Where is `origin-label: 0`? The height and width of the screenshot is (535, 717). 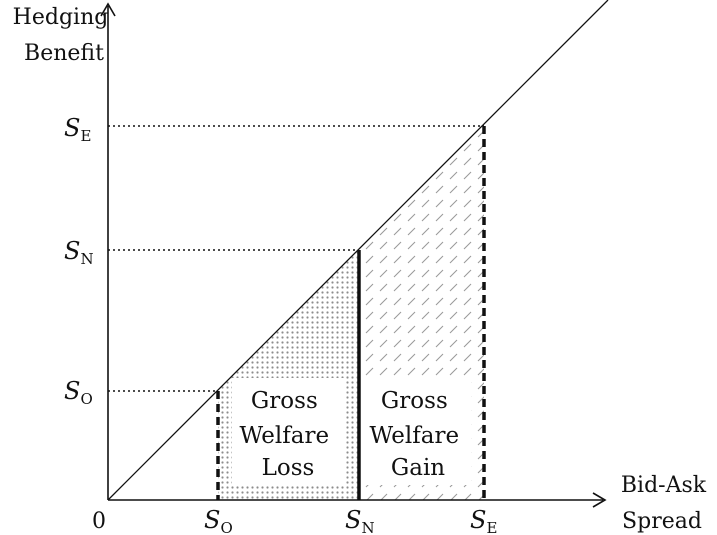 origin-label: 0 is located at coordinates (99, 521).